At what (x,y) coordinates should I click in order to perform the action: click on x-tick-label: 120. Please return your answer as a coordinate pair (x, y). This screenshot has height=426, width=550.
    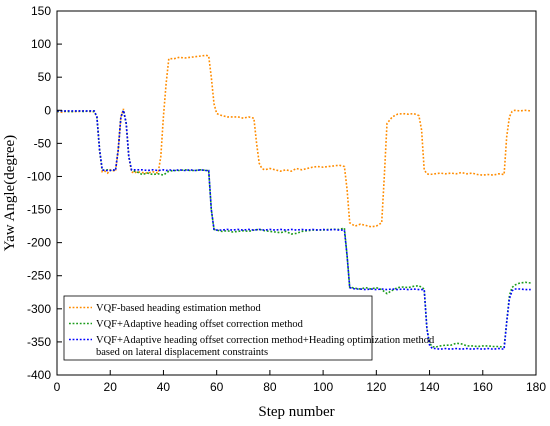
    Looking at the image, I should click on (376, 387).